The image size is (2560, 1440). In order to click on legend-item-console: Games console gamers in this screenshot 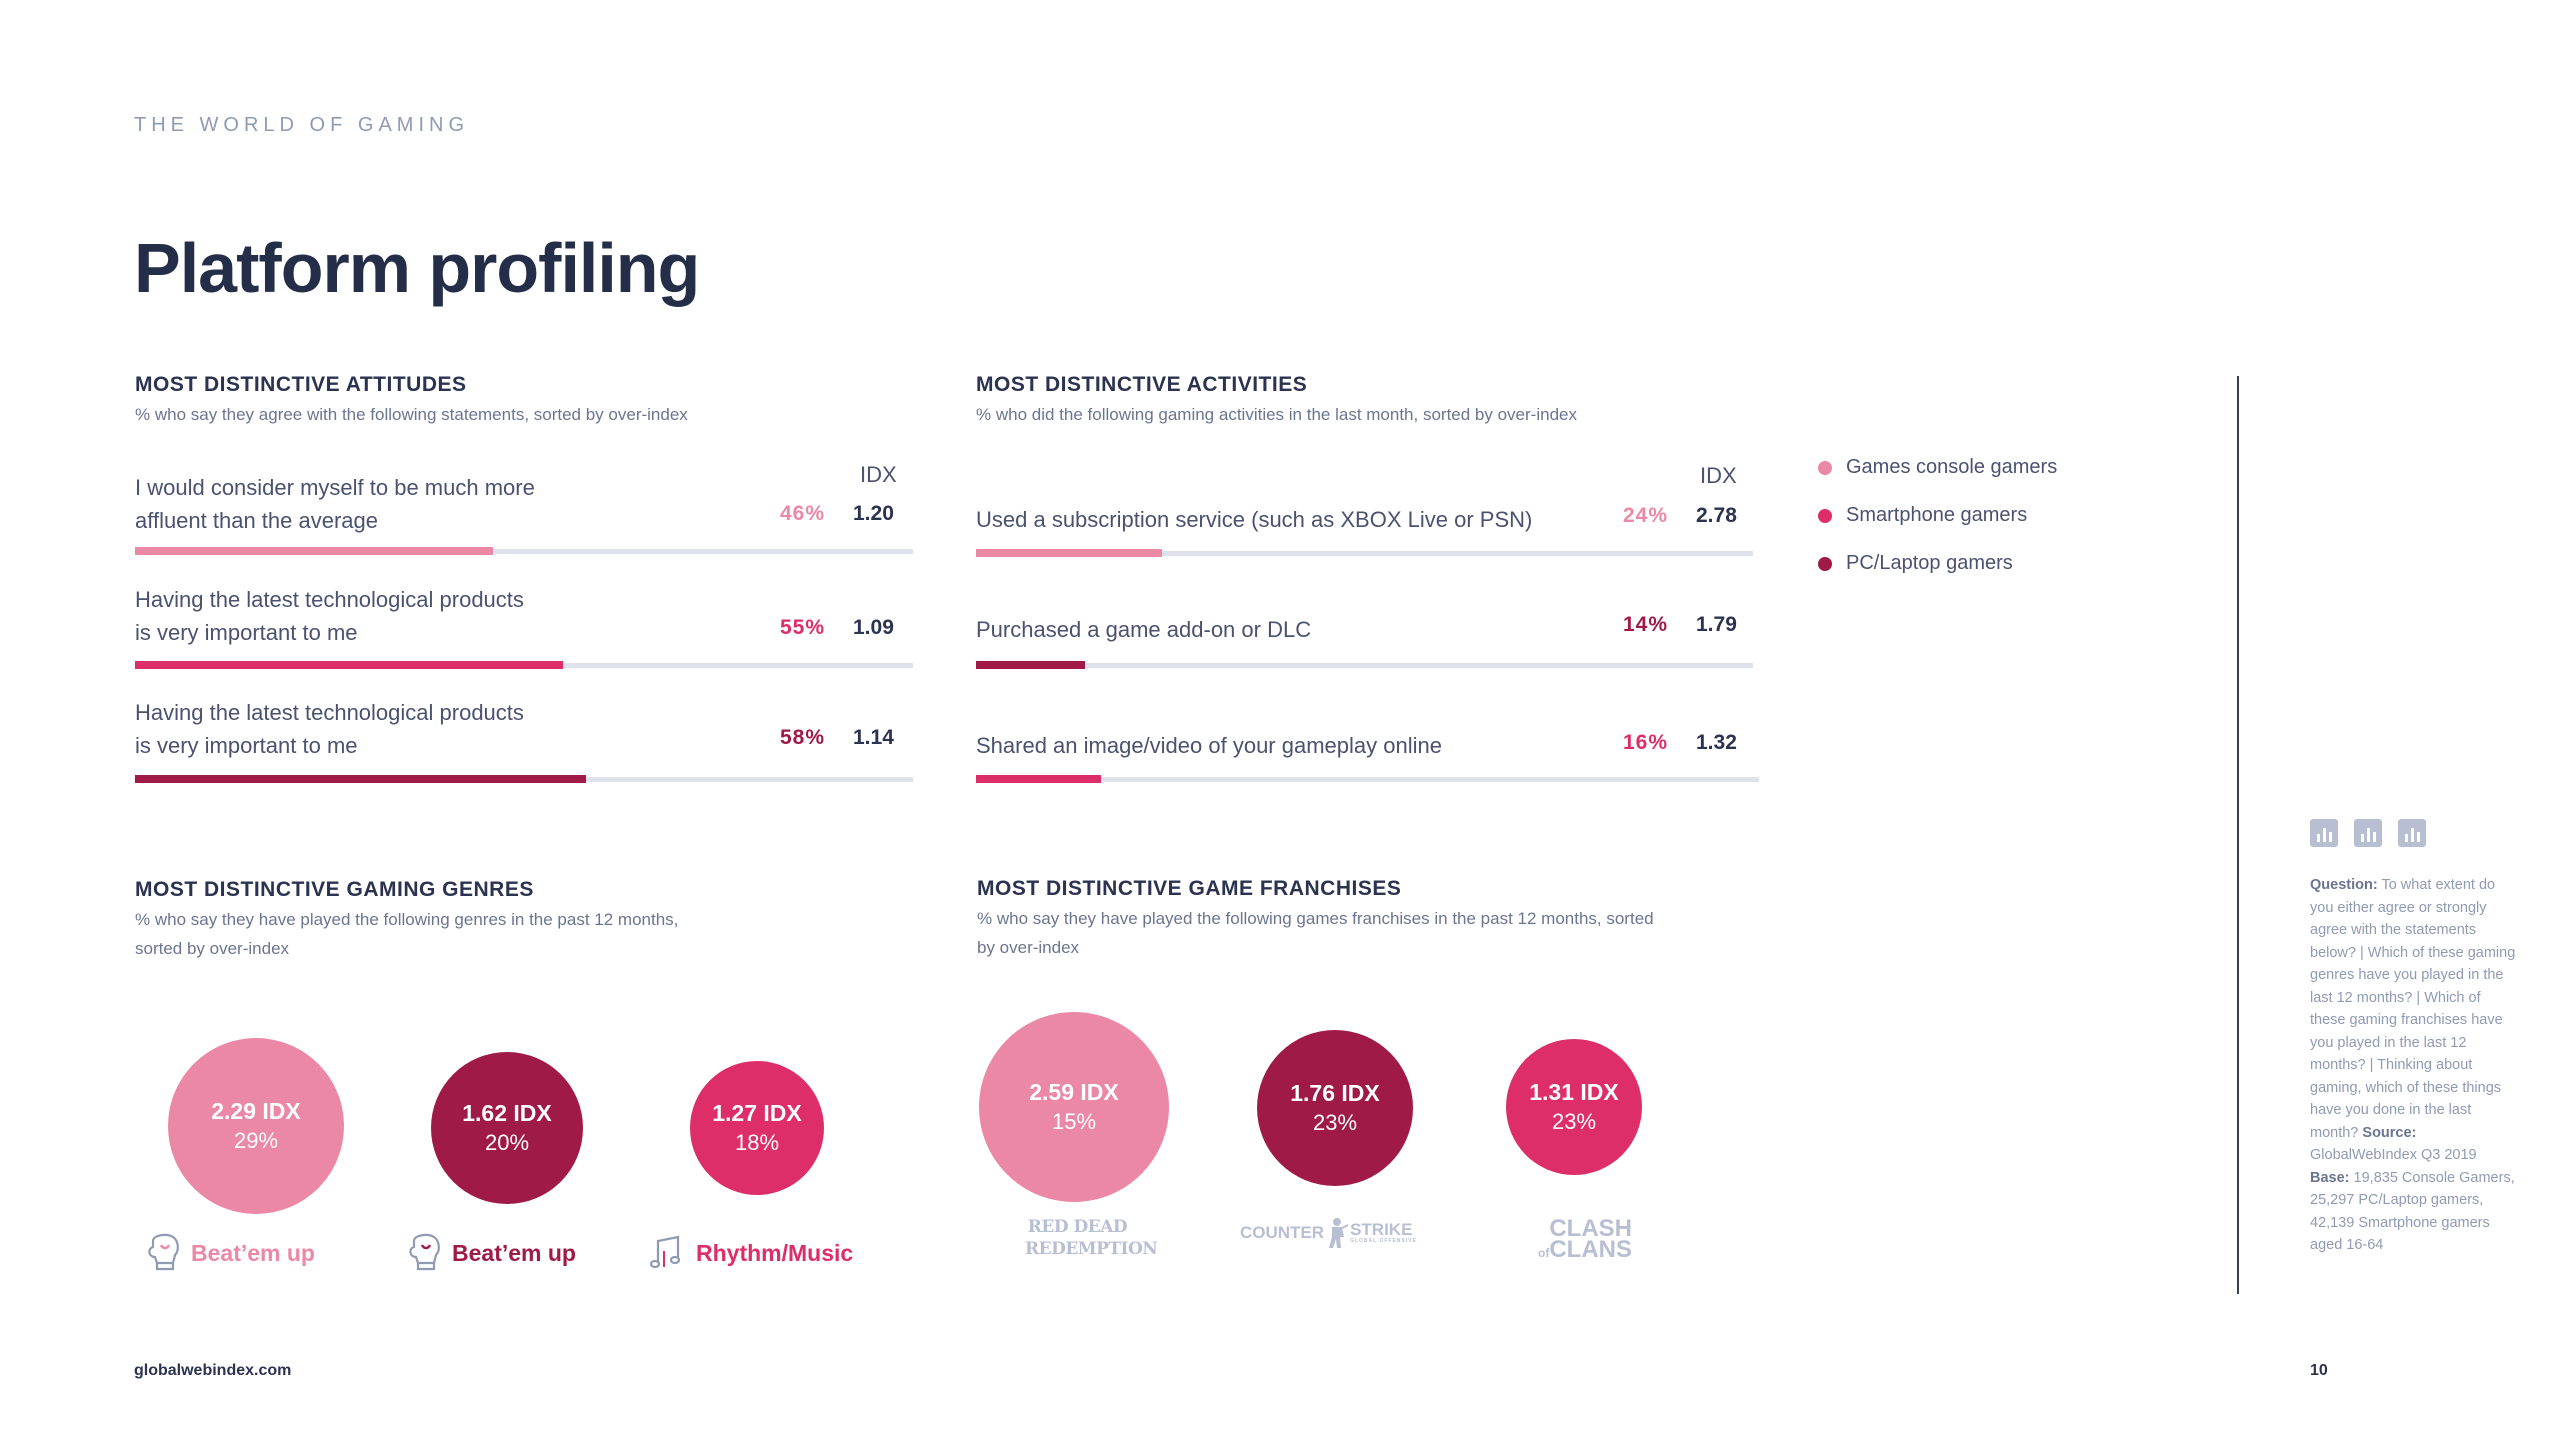, I will do `click(1937, 467)`.